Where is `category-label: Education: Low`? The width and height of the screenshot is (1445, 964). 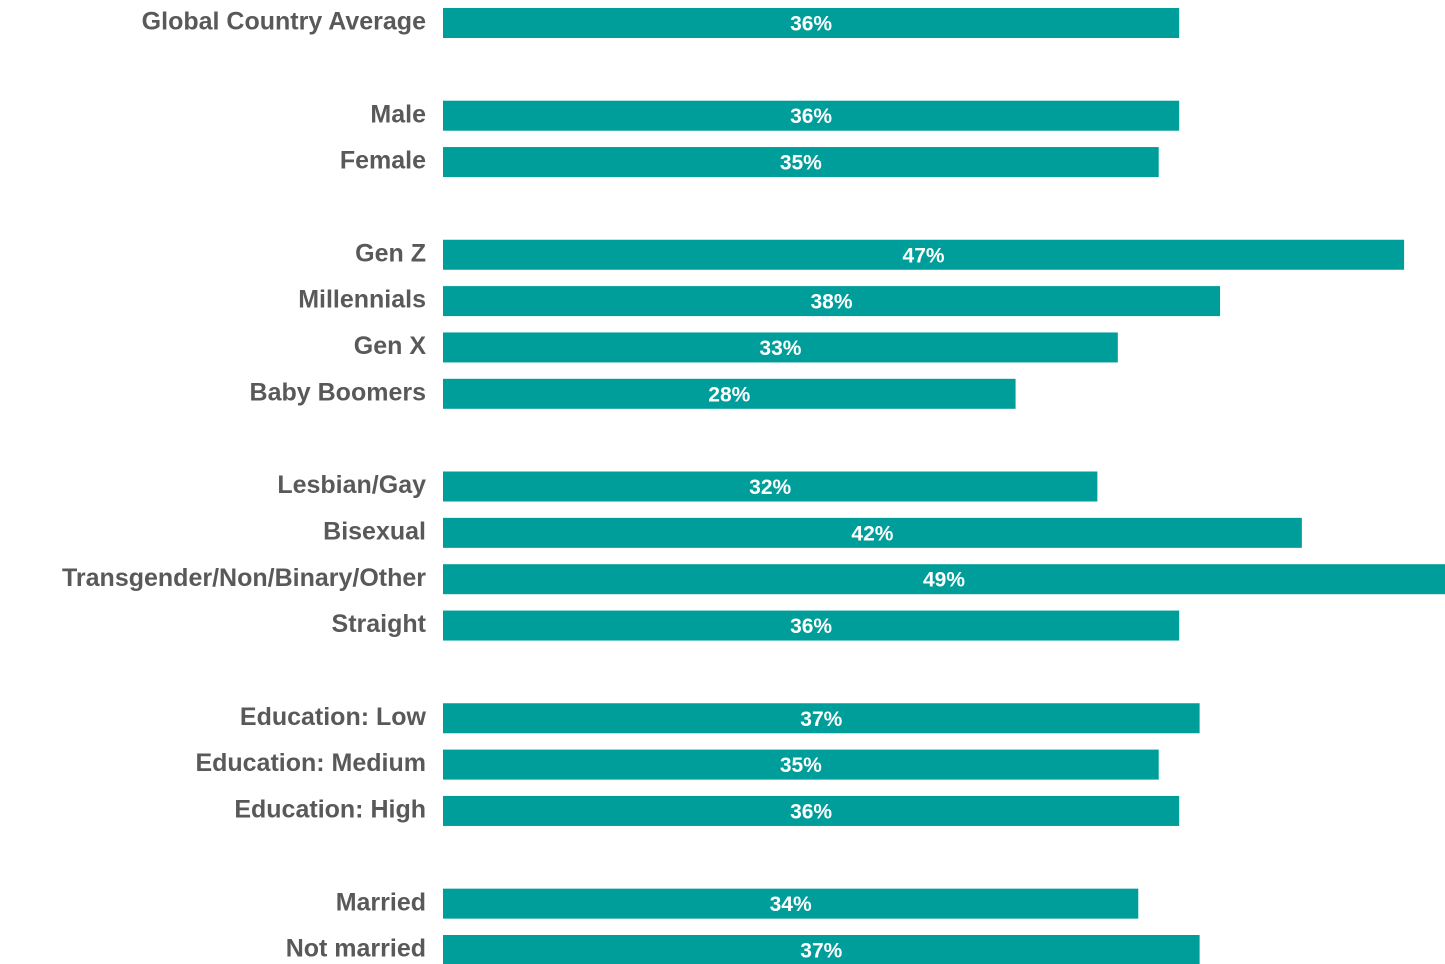
category-label: Education: Low is located at coordinates (333, 717).